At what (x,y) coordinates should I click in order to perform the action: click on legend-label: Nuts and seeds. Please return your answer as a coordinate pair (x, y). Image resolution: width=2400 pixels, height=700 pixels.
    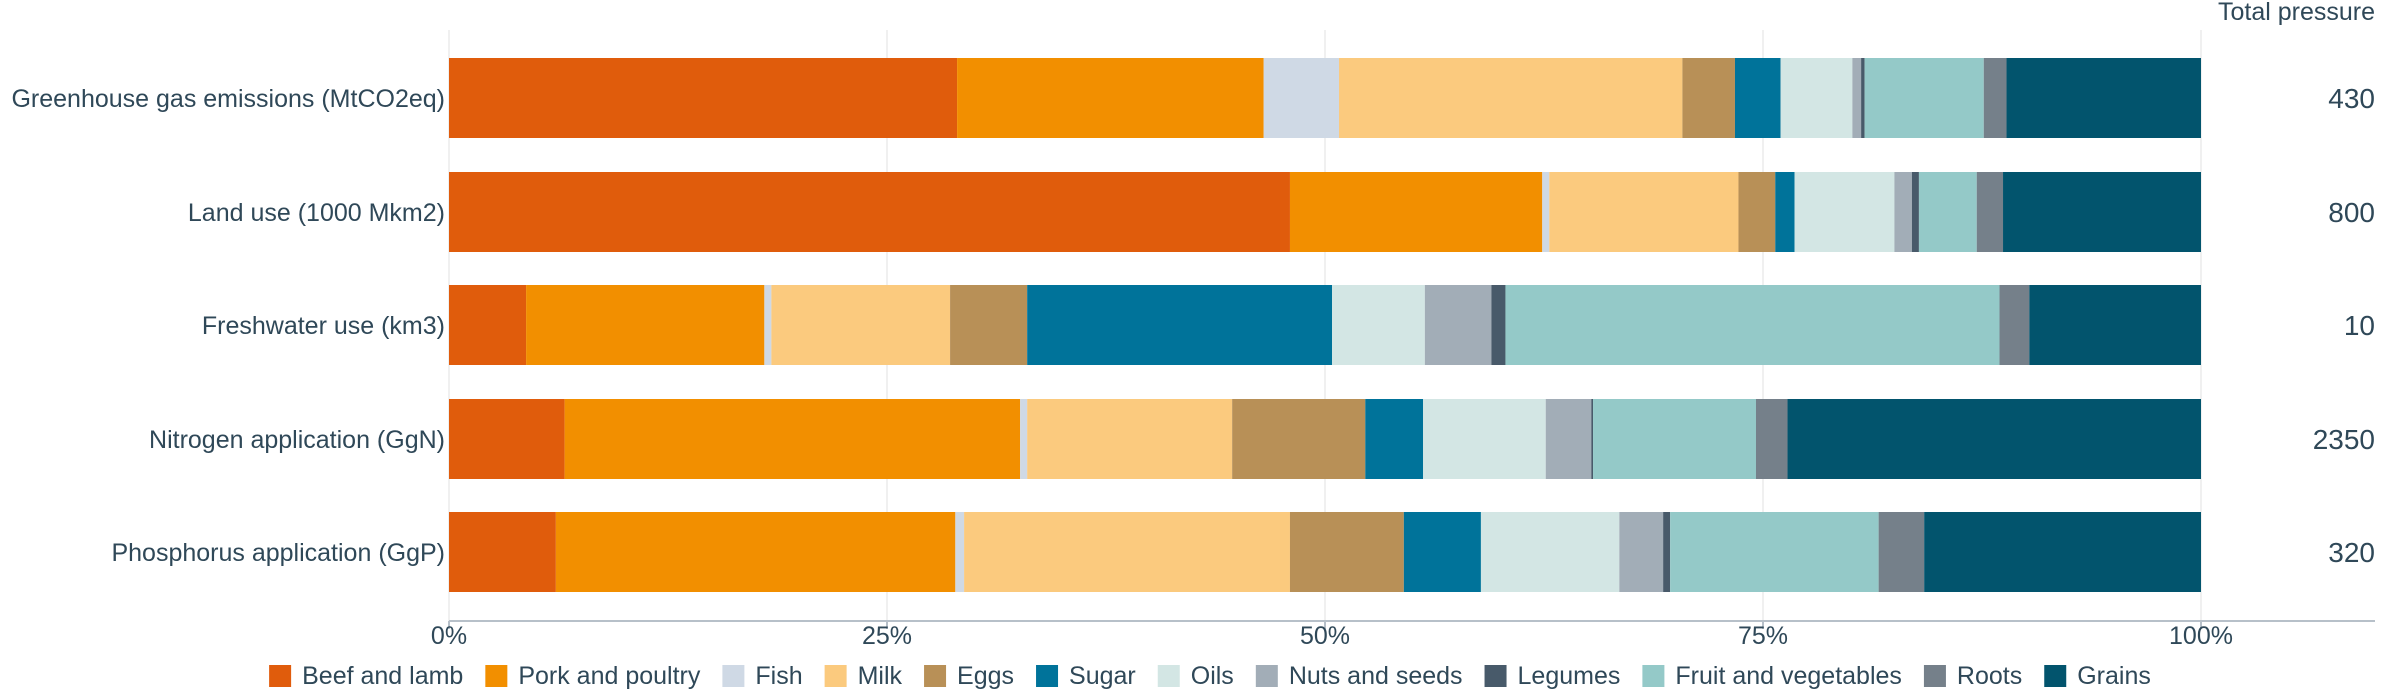
    Looking at the image, I should click on (1376, 676).